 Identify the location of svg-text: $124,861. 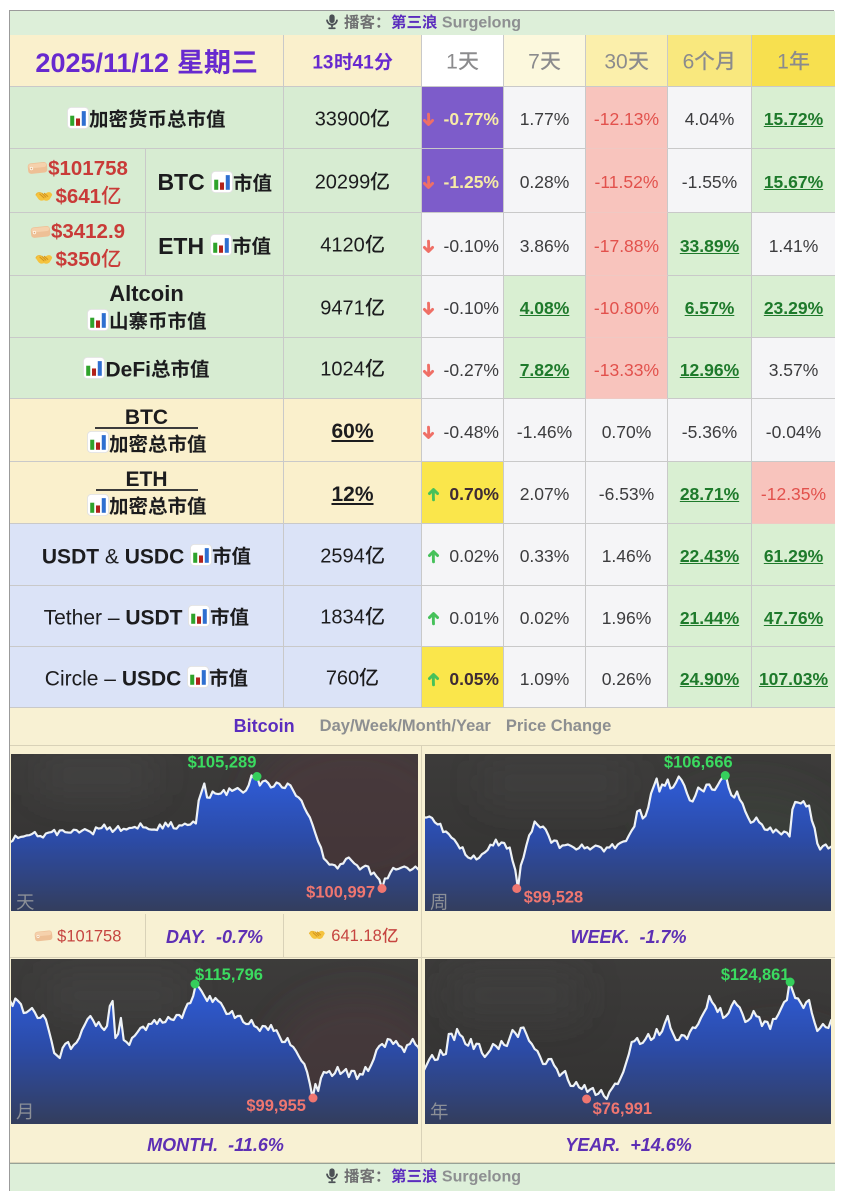
(754, 975).